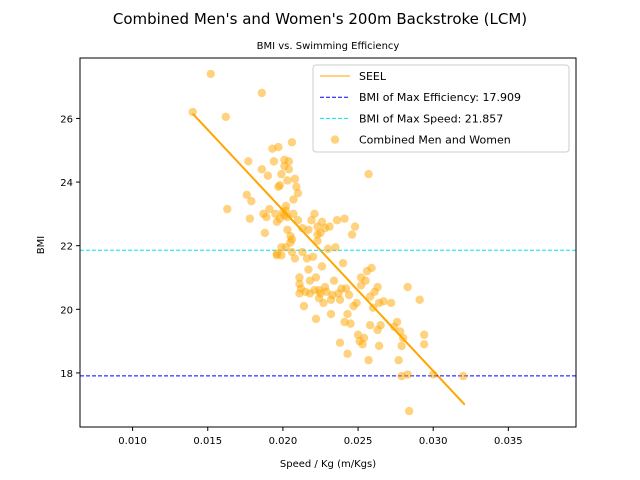 The width and height of the screenshot is (640, 480). I want to click on x-axis-label: Speed / Kg (m/Kgs), so click(328, 464).